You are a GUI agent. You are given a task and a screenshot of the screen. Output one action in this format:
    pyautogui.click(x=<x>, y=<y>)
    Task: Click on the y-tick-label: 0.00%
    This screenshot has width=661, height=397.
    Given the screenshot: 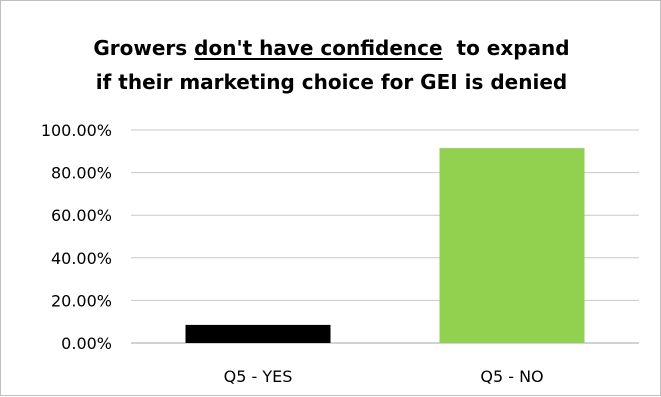 What is the action you would take?
    pyautogui.click(x=86, y=343)
    